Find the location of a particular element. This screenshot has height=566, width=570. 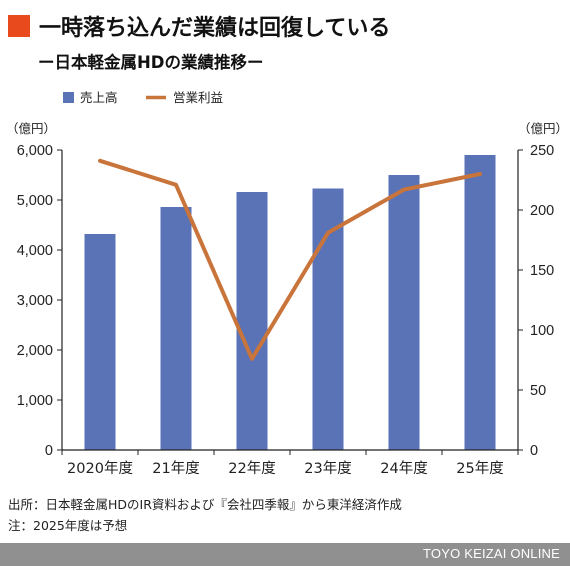

y-right-tick-label: 100 is located at coordinates (542, 331).